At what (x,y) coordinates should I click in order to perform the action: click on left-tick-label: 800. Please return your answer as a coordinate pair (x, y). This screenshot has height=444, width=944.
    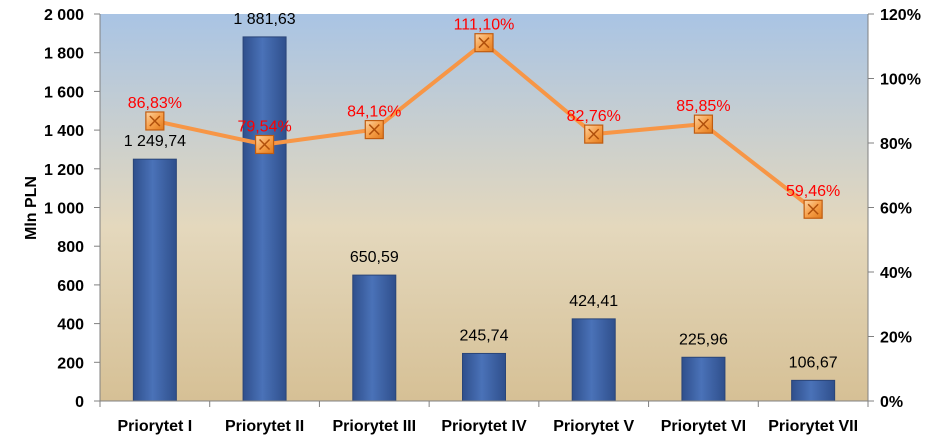
    Looking at the image, I should click on (70, 247).